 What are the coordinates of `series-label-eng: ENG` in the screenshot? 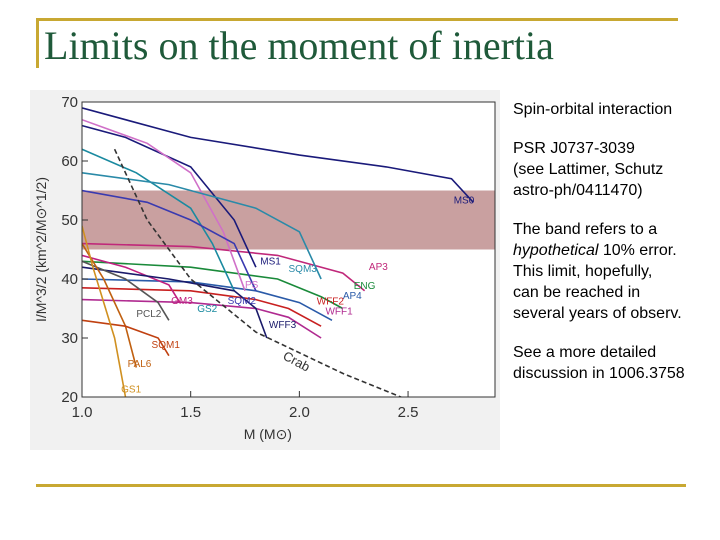 It's located at (365, 286).